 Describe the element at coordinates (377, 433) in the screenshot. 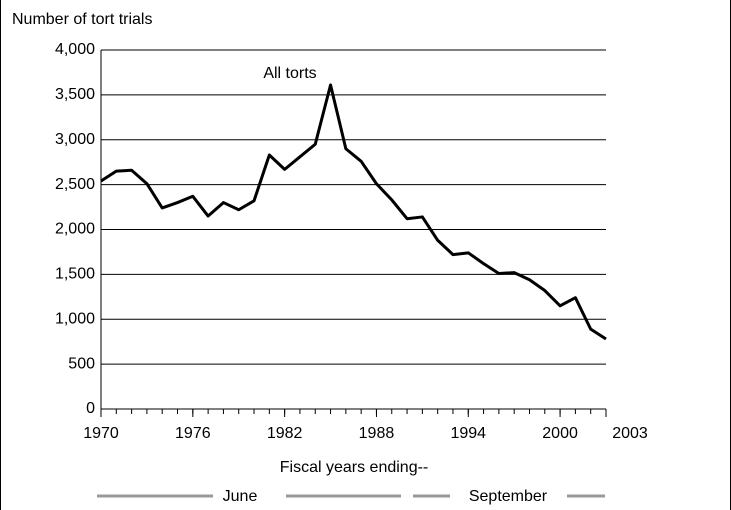

I see `x-tick-label: 1988` at that location.